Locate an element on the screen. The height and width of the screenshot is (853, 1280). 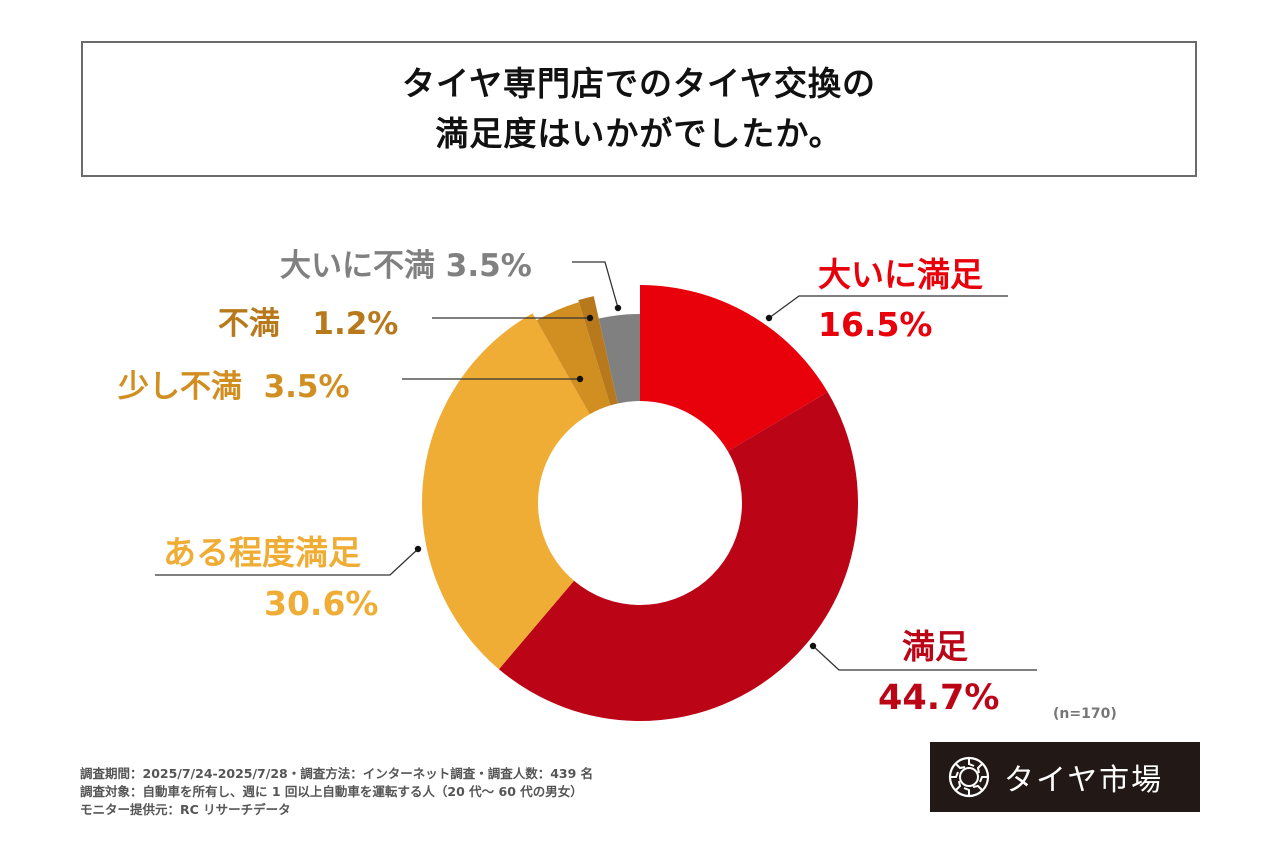
slice-satisfied is located at coordinates (678, 557).